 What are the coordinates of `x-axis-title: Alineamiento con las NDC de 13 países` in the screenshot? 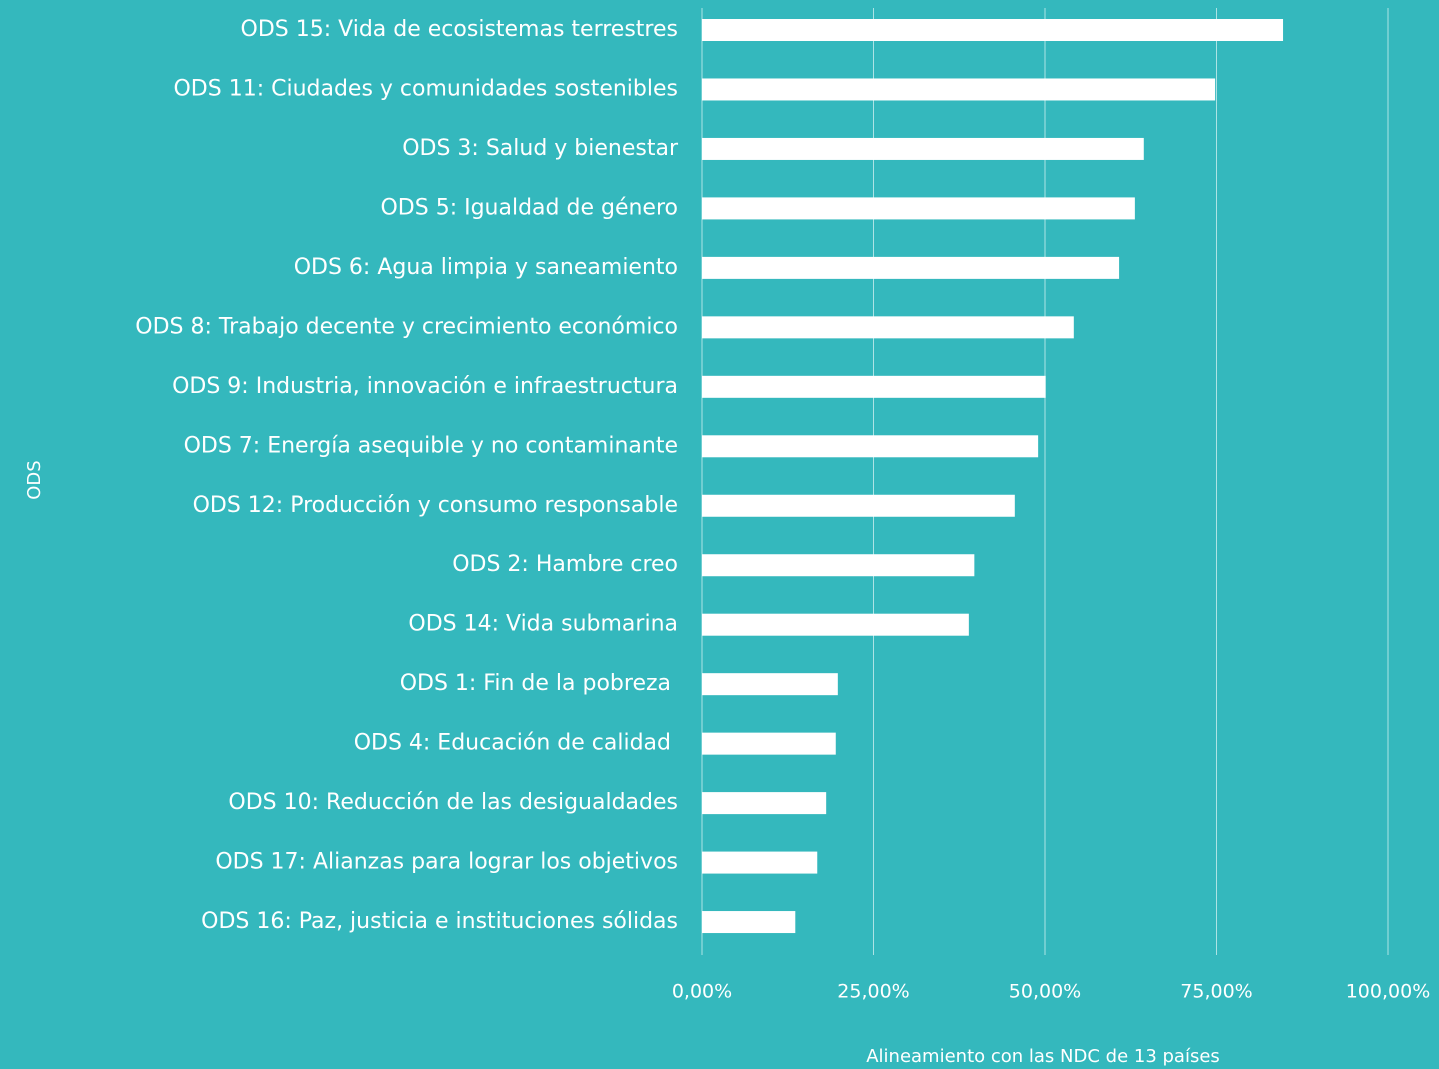 It's located at (1043, 1056).